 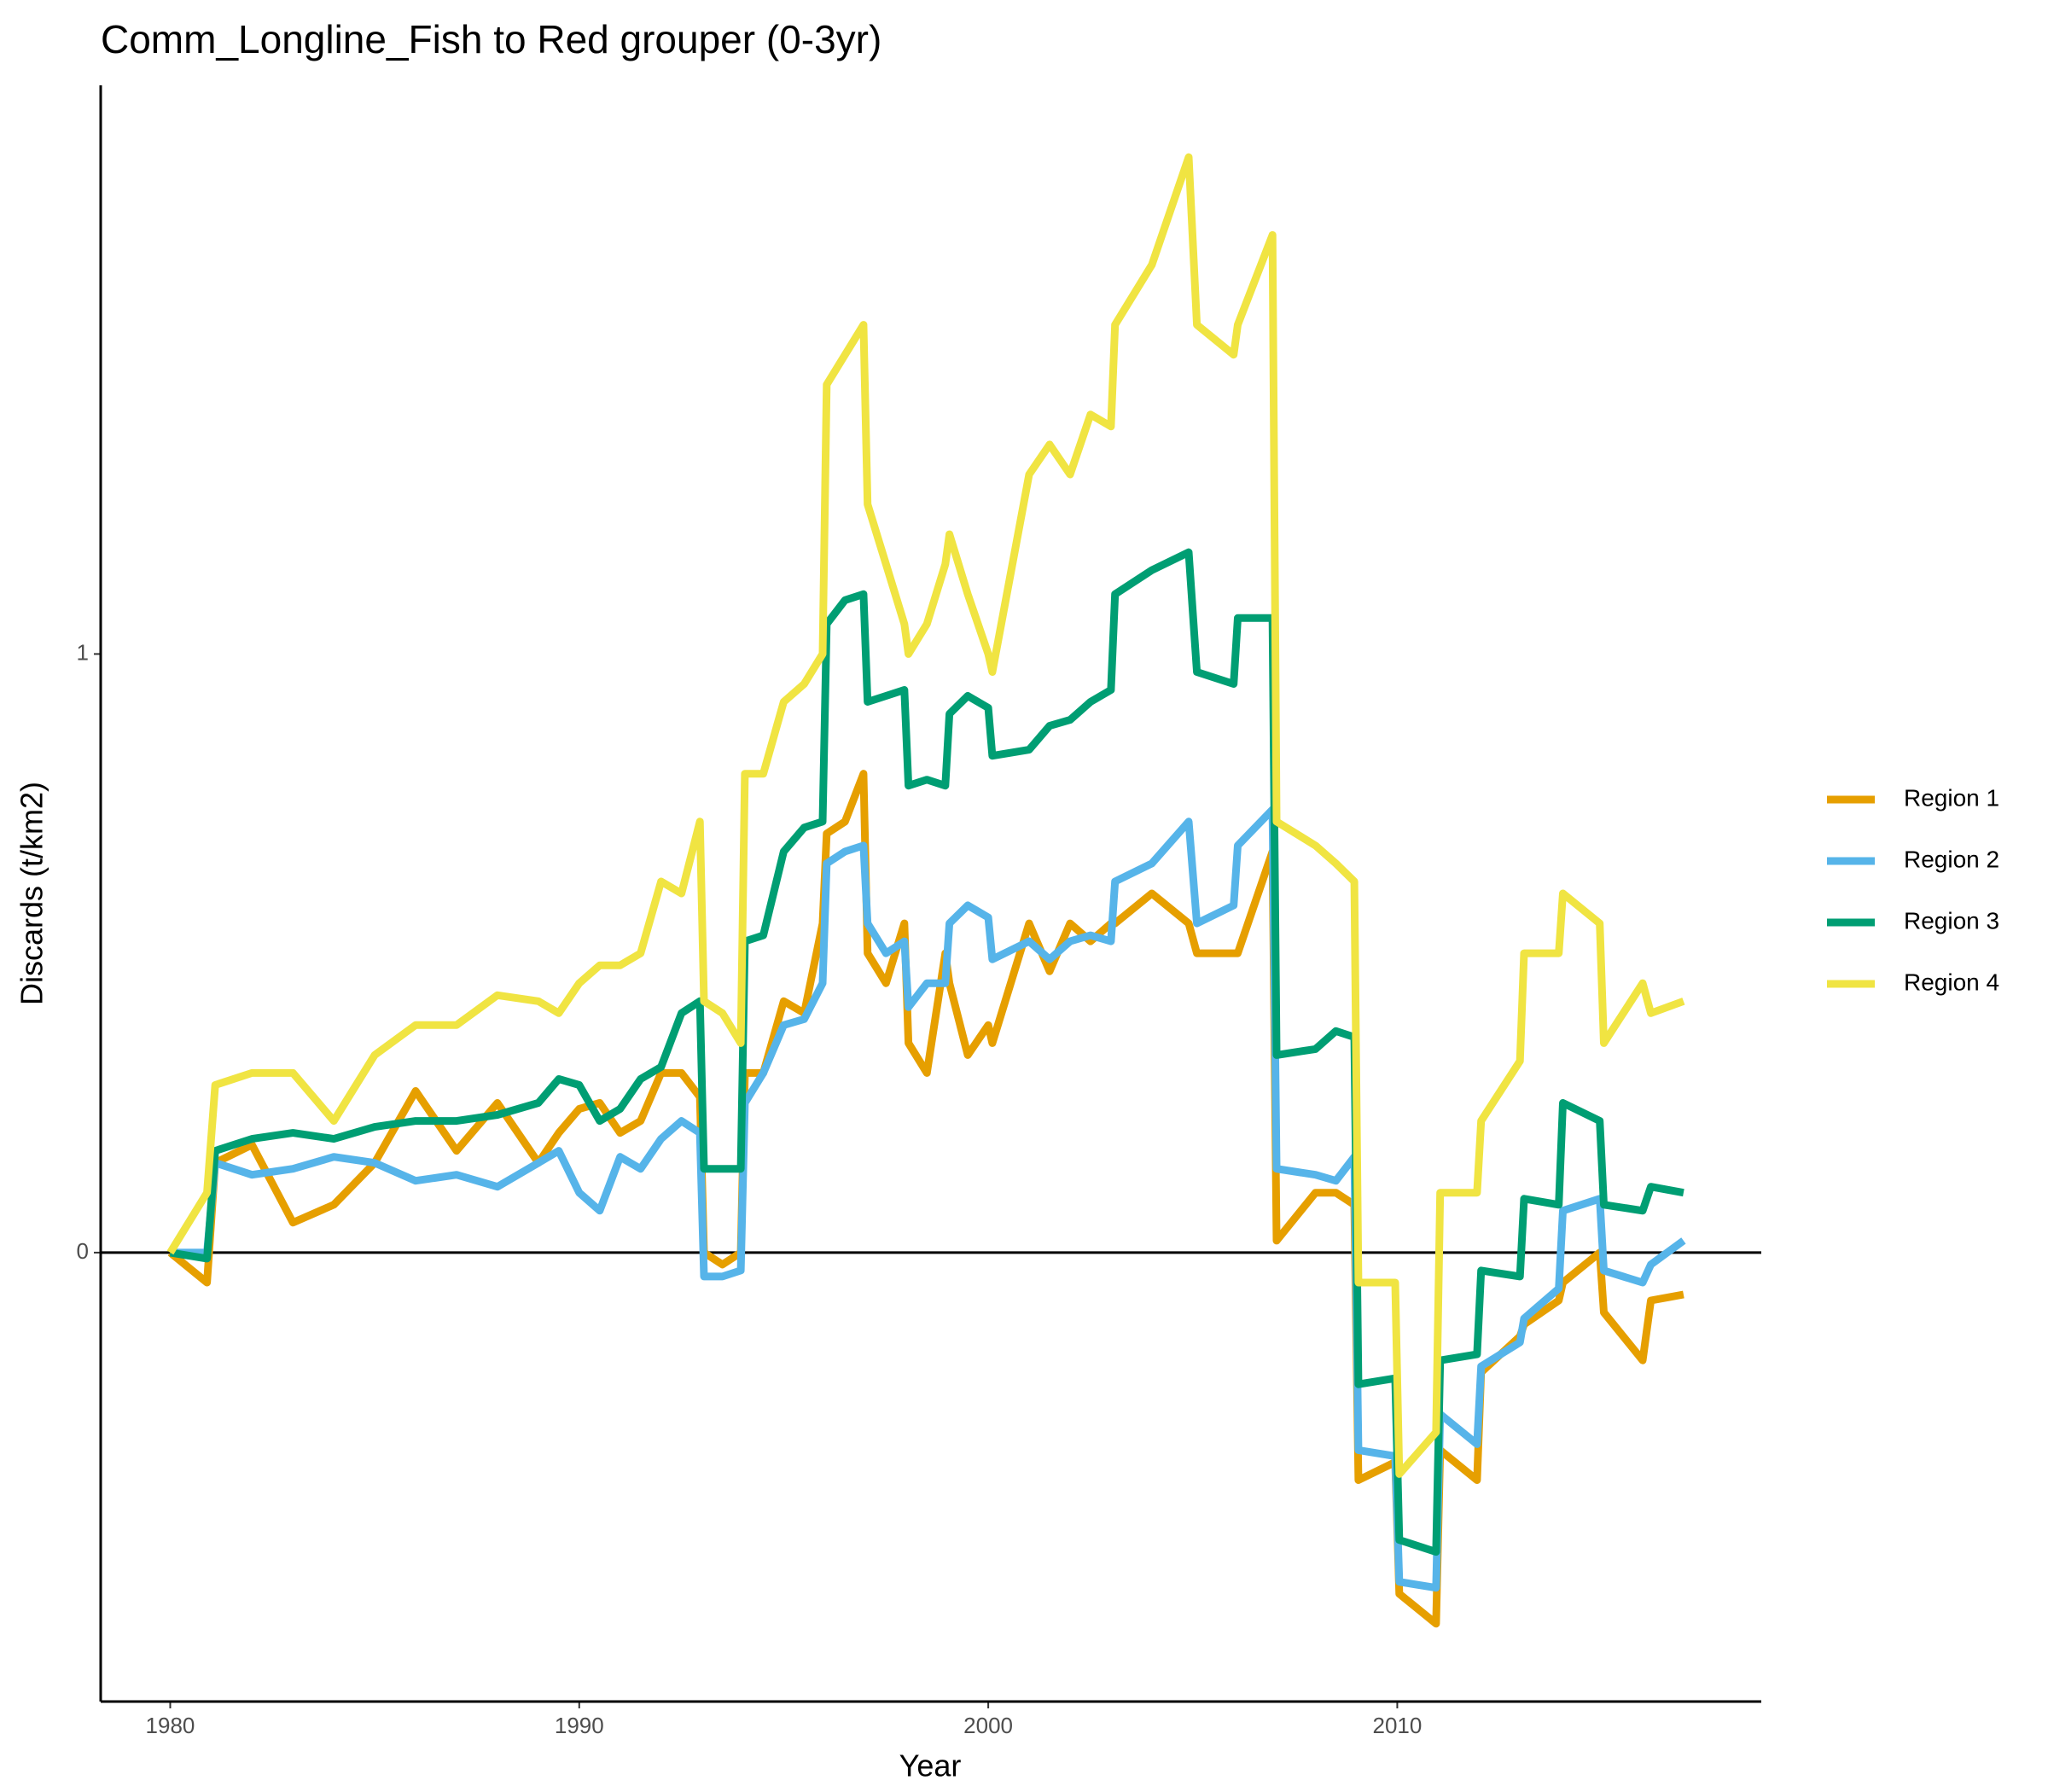 I want to click on y-tick-label: 0, so click(x=83, y=1251).